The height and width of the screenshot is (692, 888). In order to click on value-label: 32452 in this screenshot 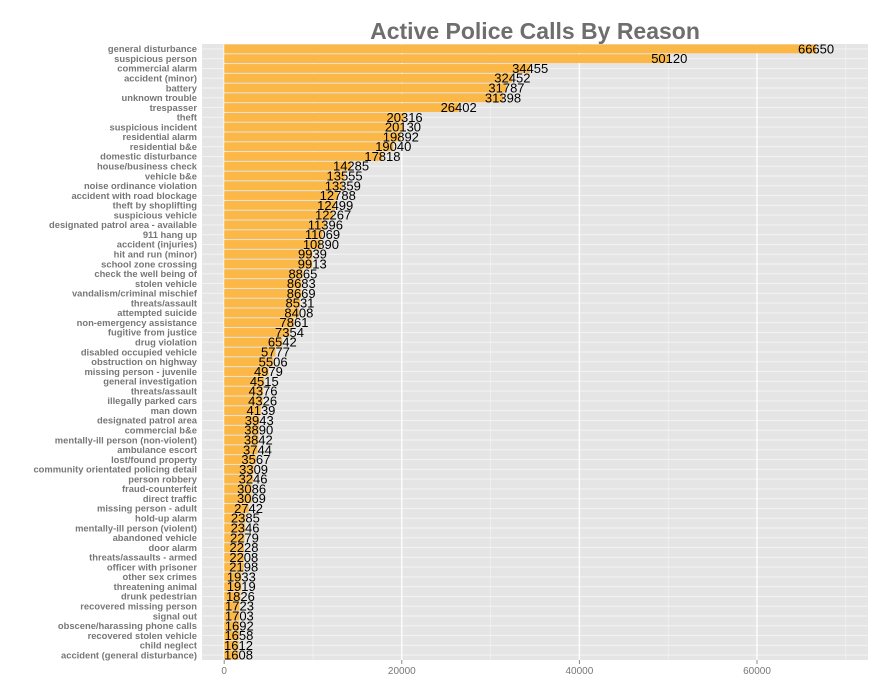, I will do `click(512, 78)`.